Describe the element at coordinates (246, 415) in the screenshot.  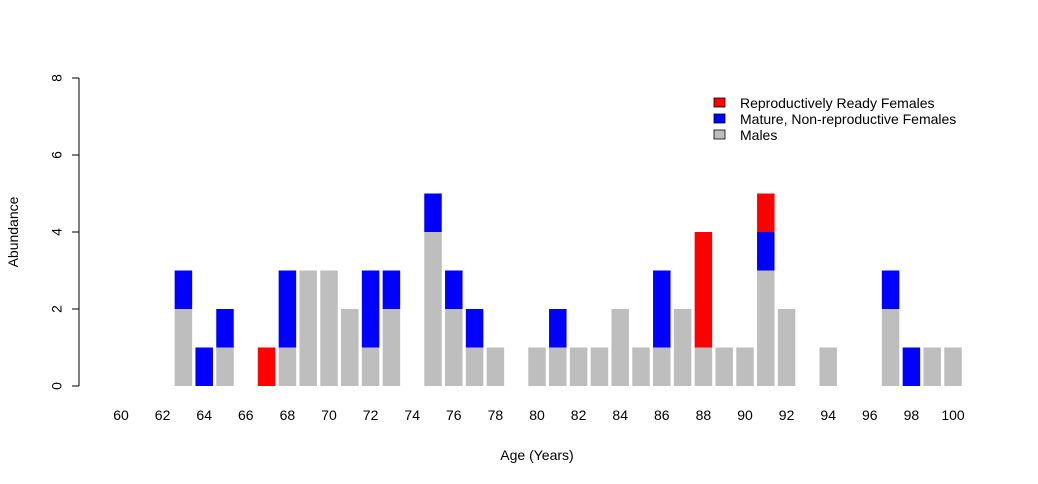
I see `x-tick-label: 66` at that location.